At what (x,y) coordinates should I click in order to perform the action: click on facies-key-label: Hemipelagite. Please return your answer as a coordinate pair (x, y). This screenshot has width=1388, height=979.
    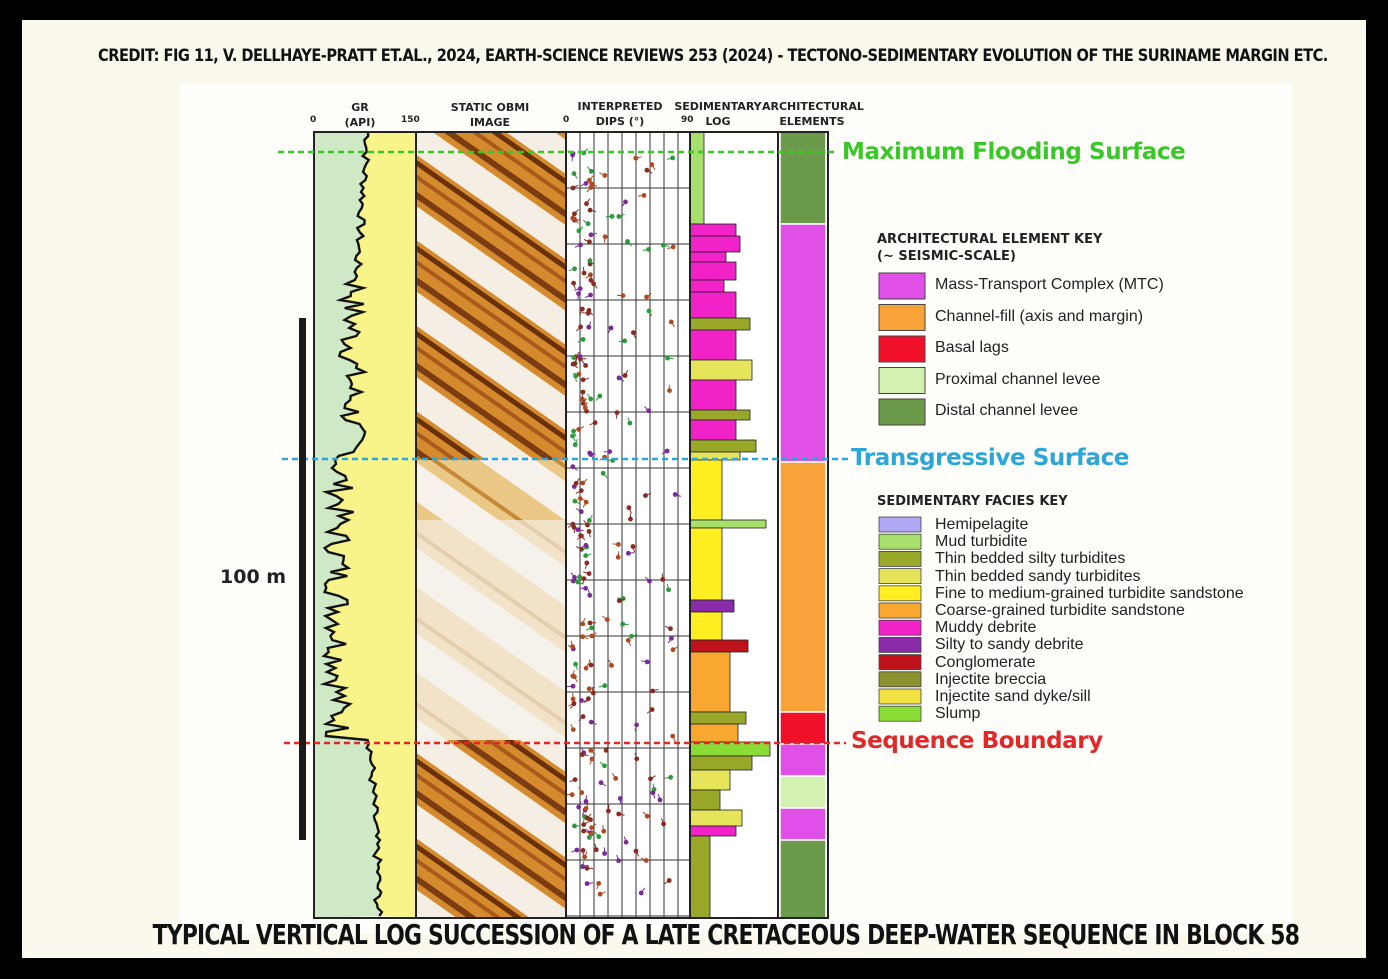
    Looking at the image, I should click on (982, 524).